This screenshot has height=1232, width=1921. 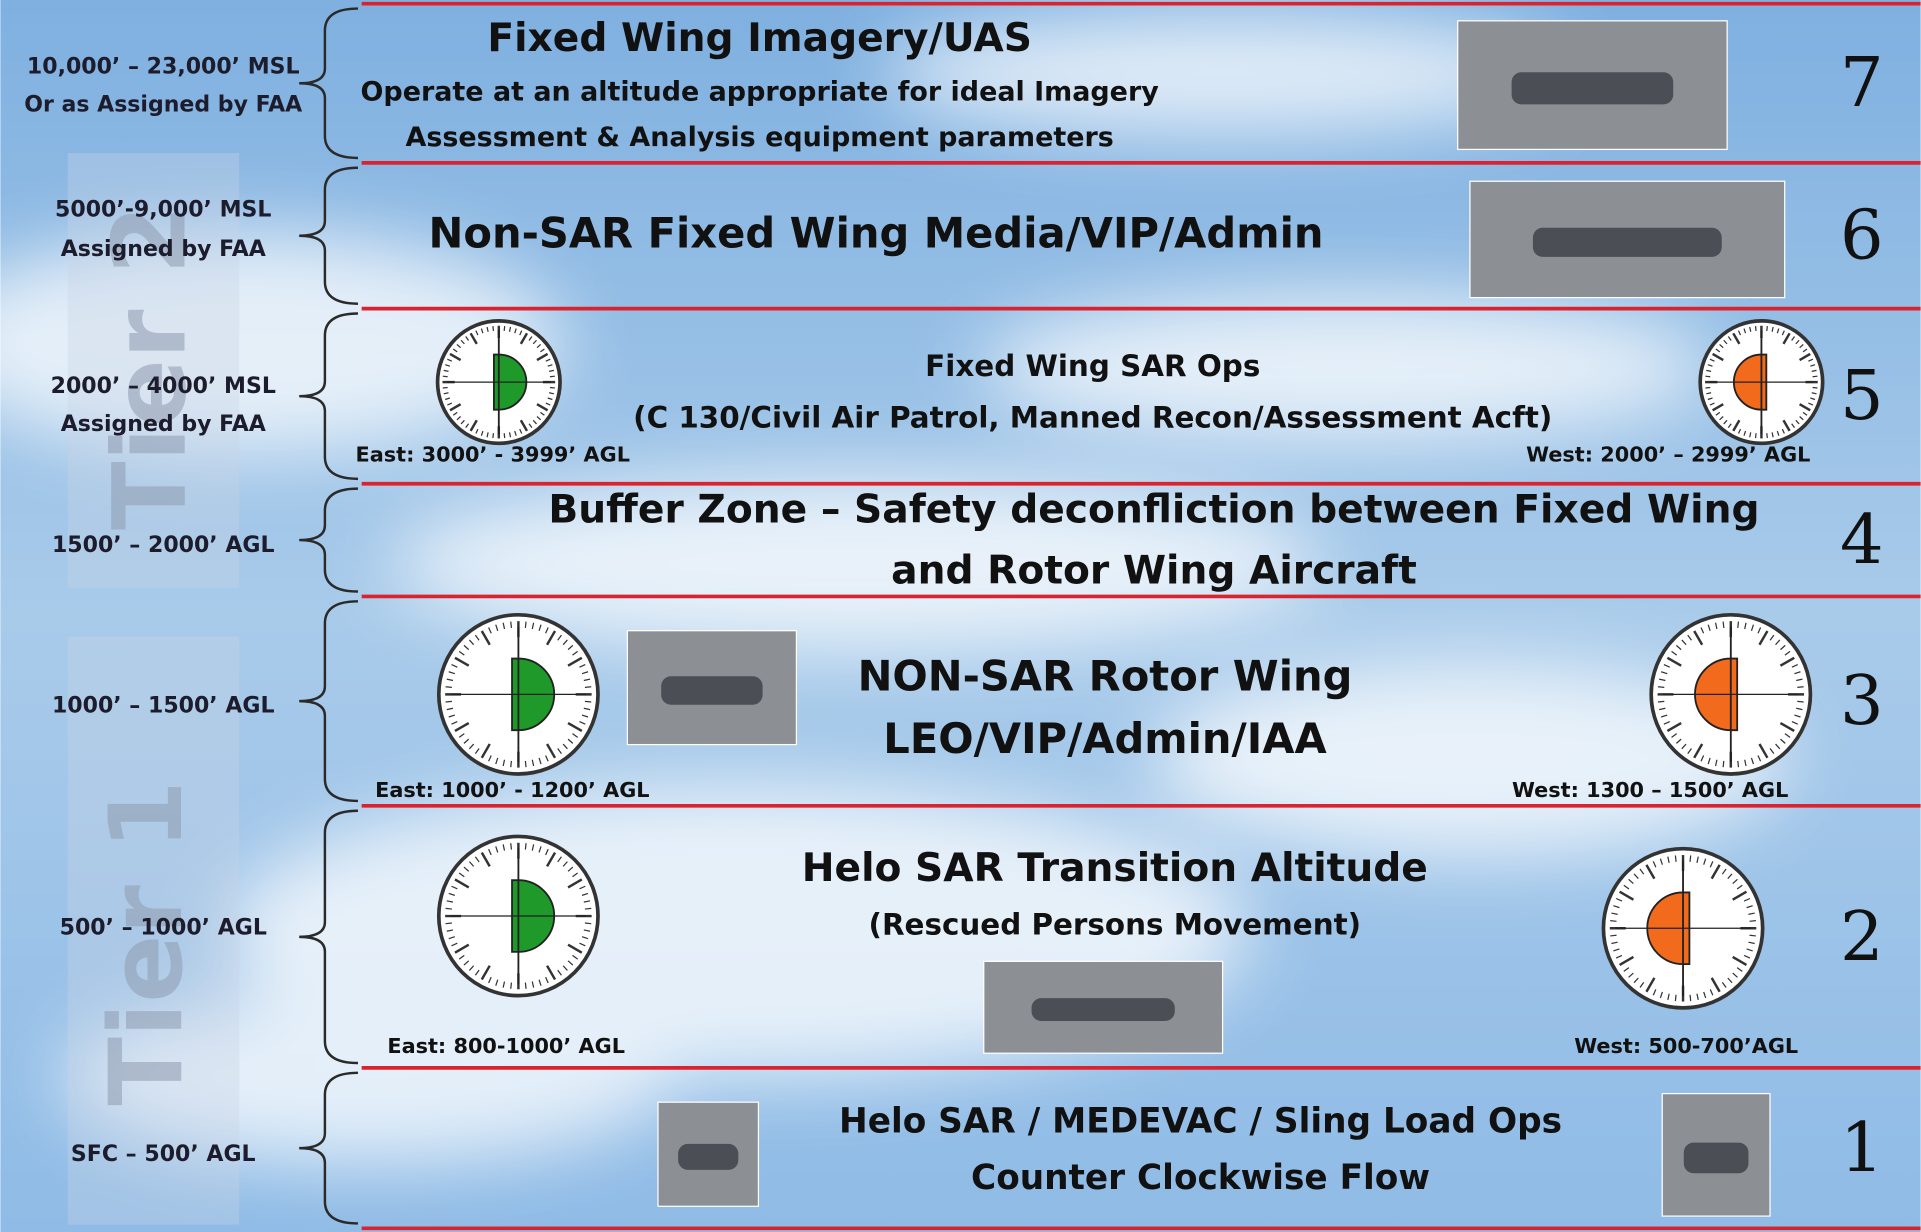 I want to click on tier-label: Tier 2, so click(x=149, y=367).